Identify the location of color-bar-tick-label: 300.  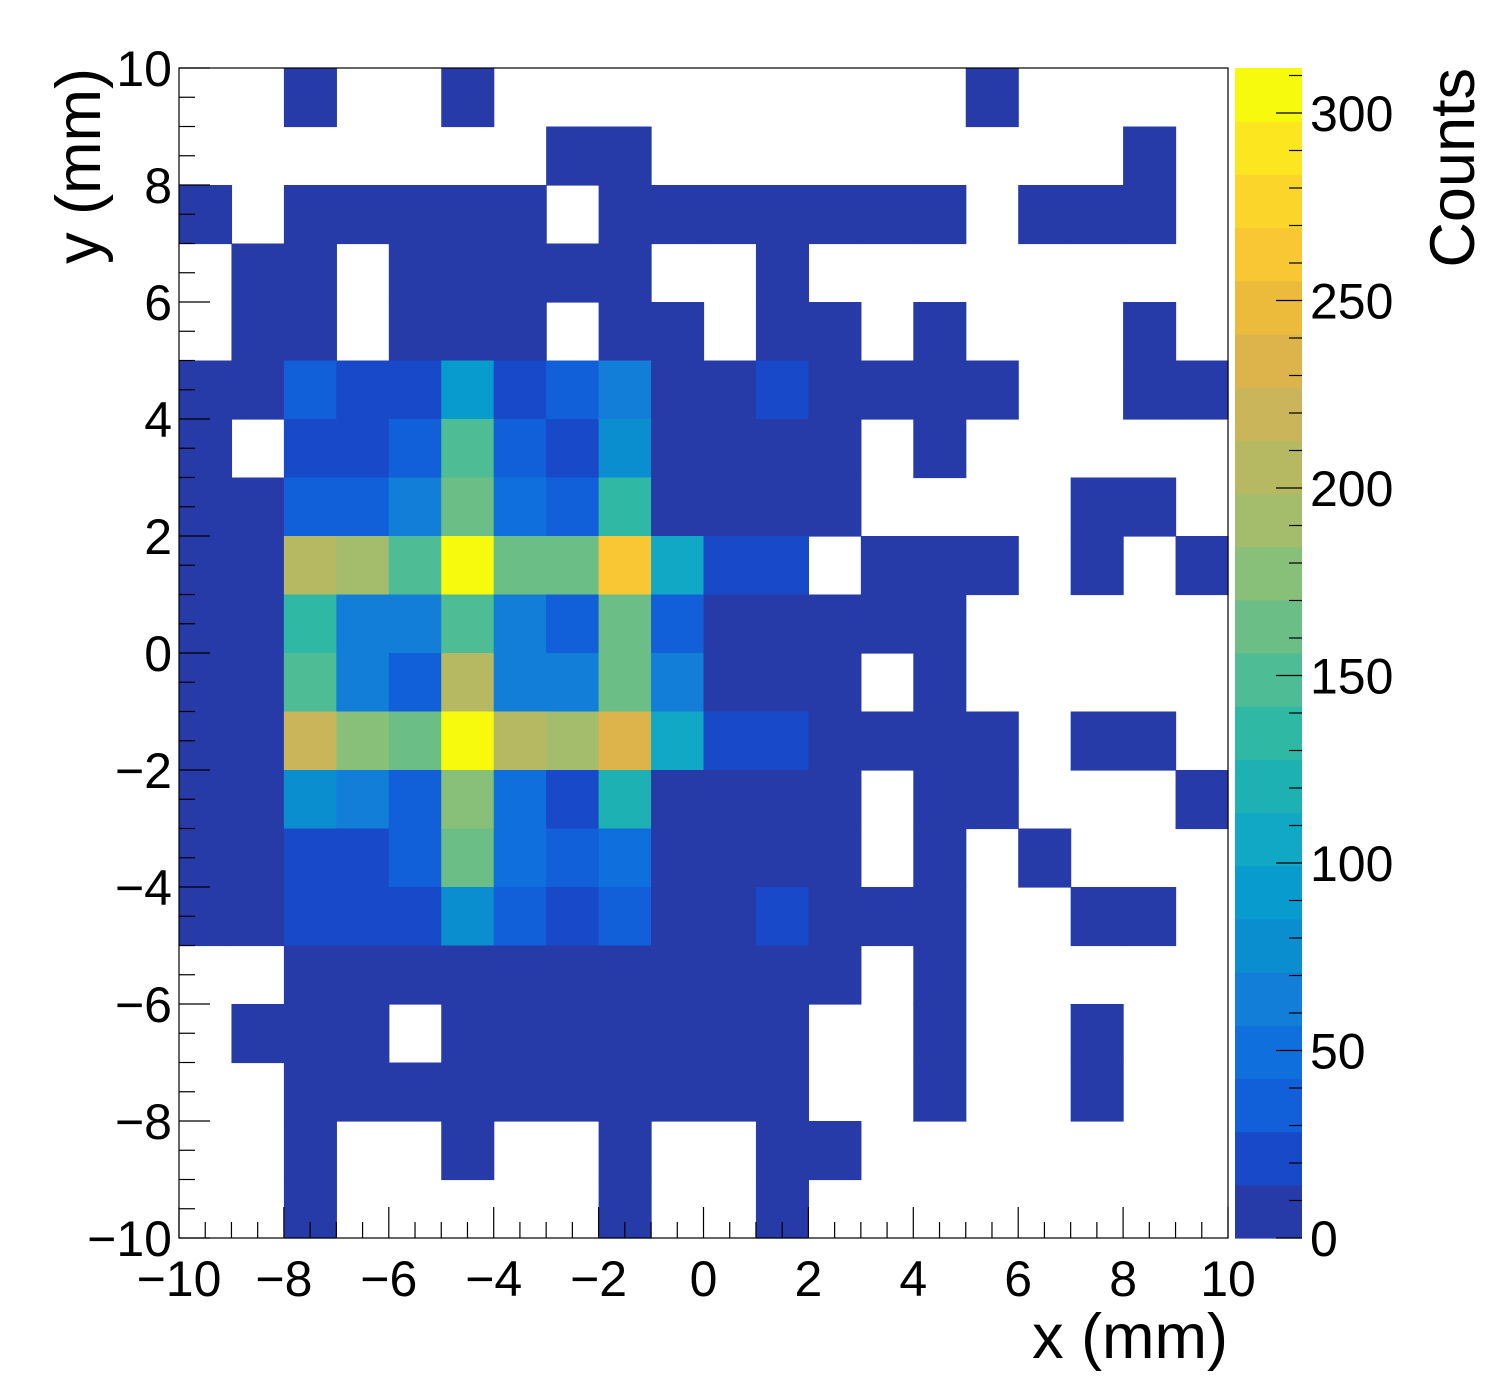
(1351, 114).